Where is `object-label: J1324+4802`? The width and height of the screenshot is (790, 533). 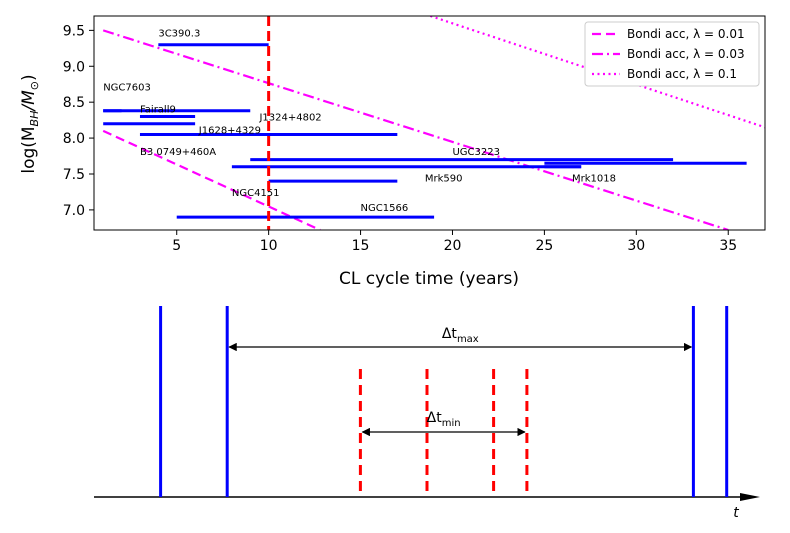
object-label: J1324+4802 is located at coordinates (289, 118).